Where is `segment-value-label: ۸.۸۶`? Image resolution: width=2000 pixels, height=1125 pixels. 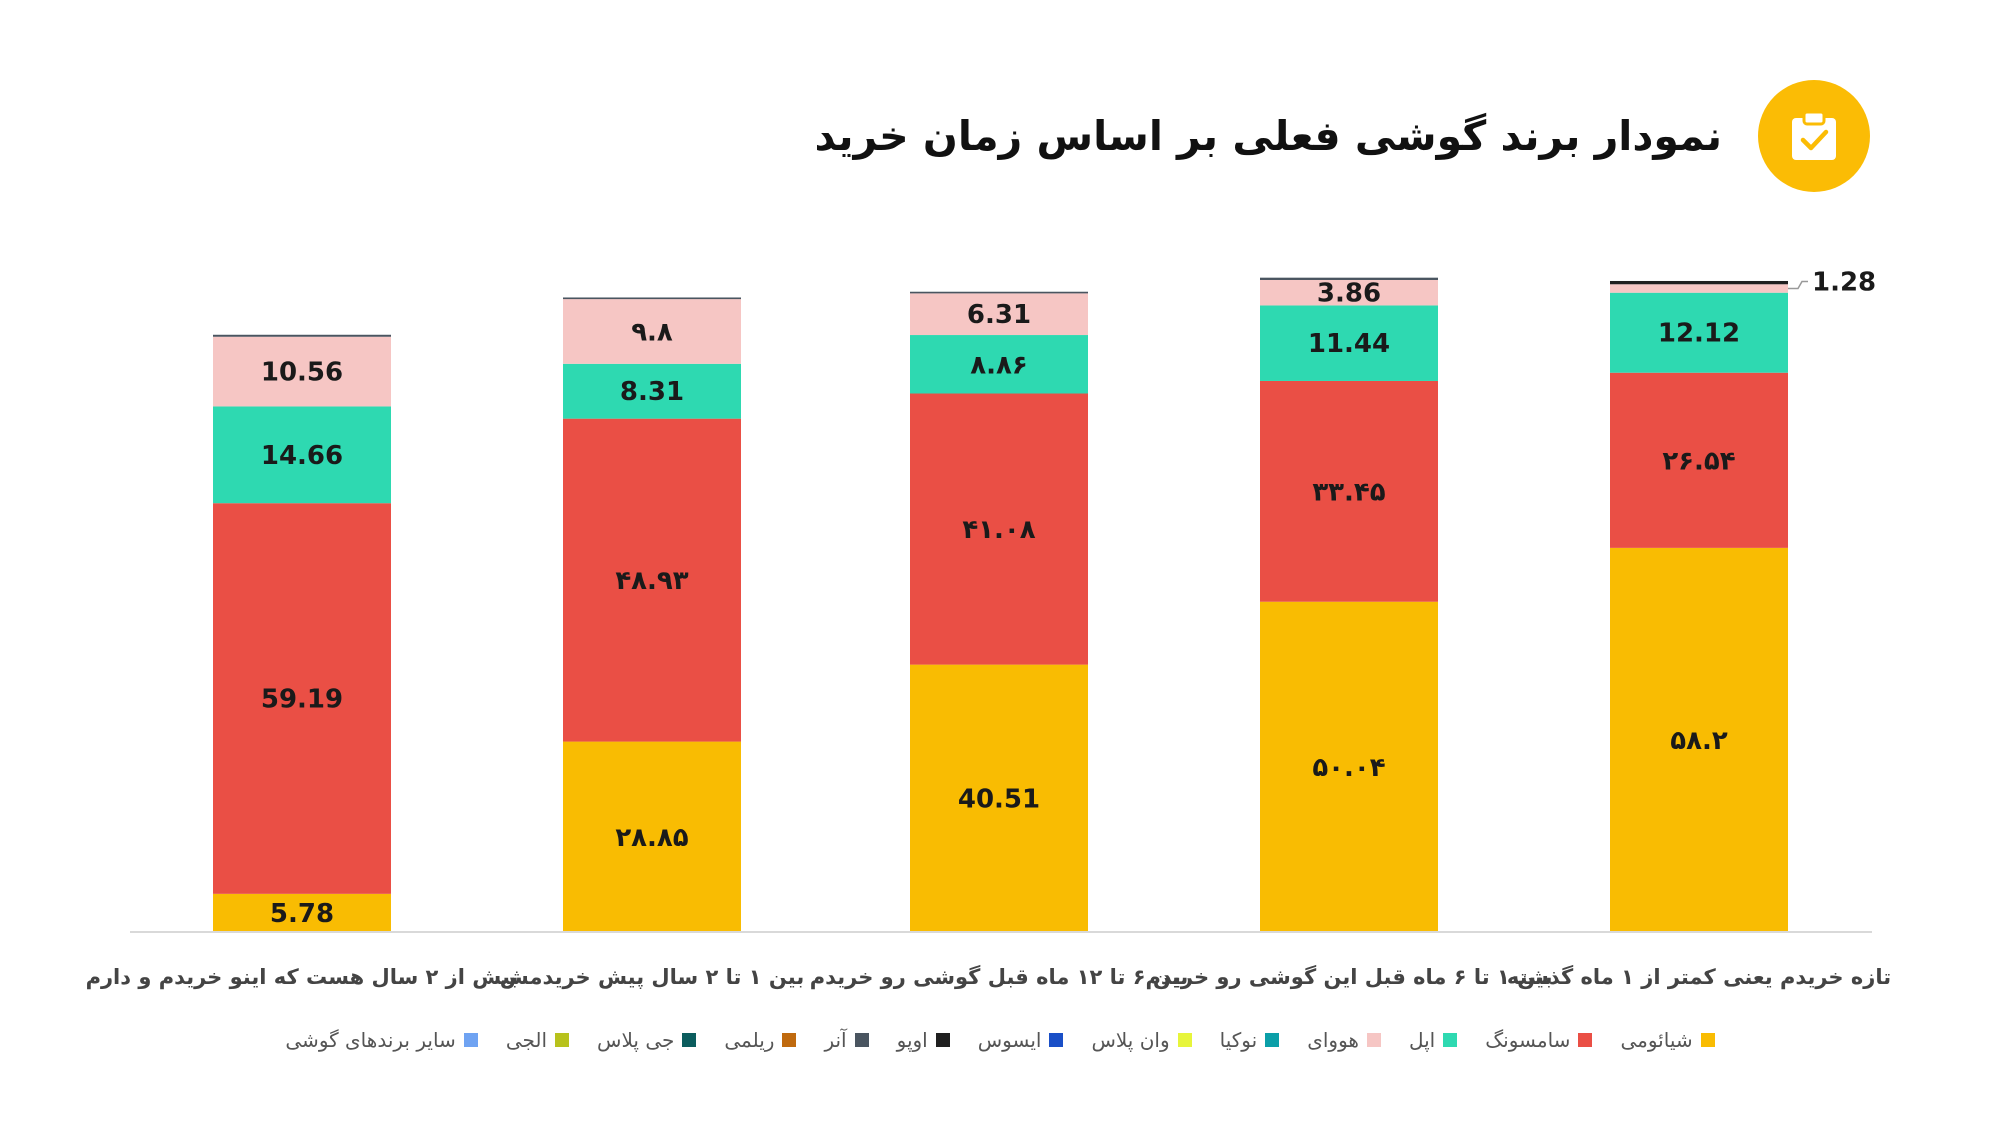
segment-value-label: ۸.۸۶ is located at coordinates (998, 365).